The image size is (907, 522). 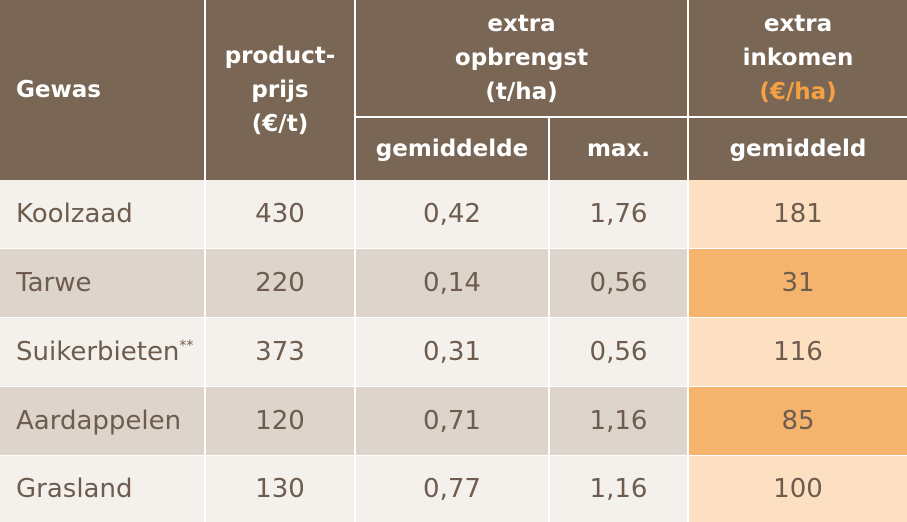 What do you see at coordinates (99, 421) in the screenshot?
I see `cell-text: Aardappelen` at bounding box center [99, 421].